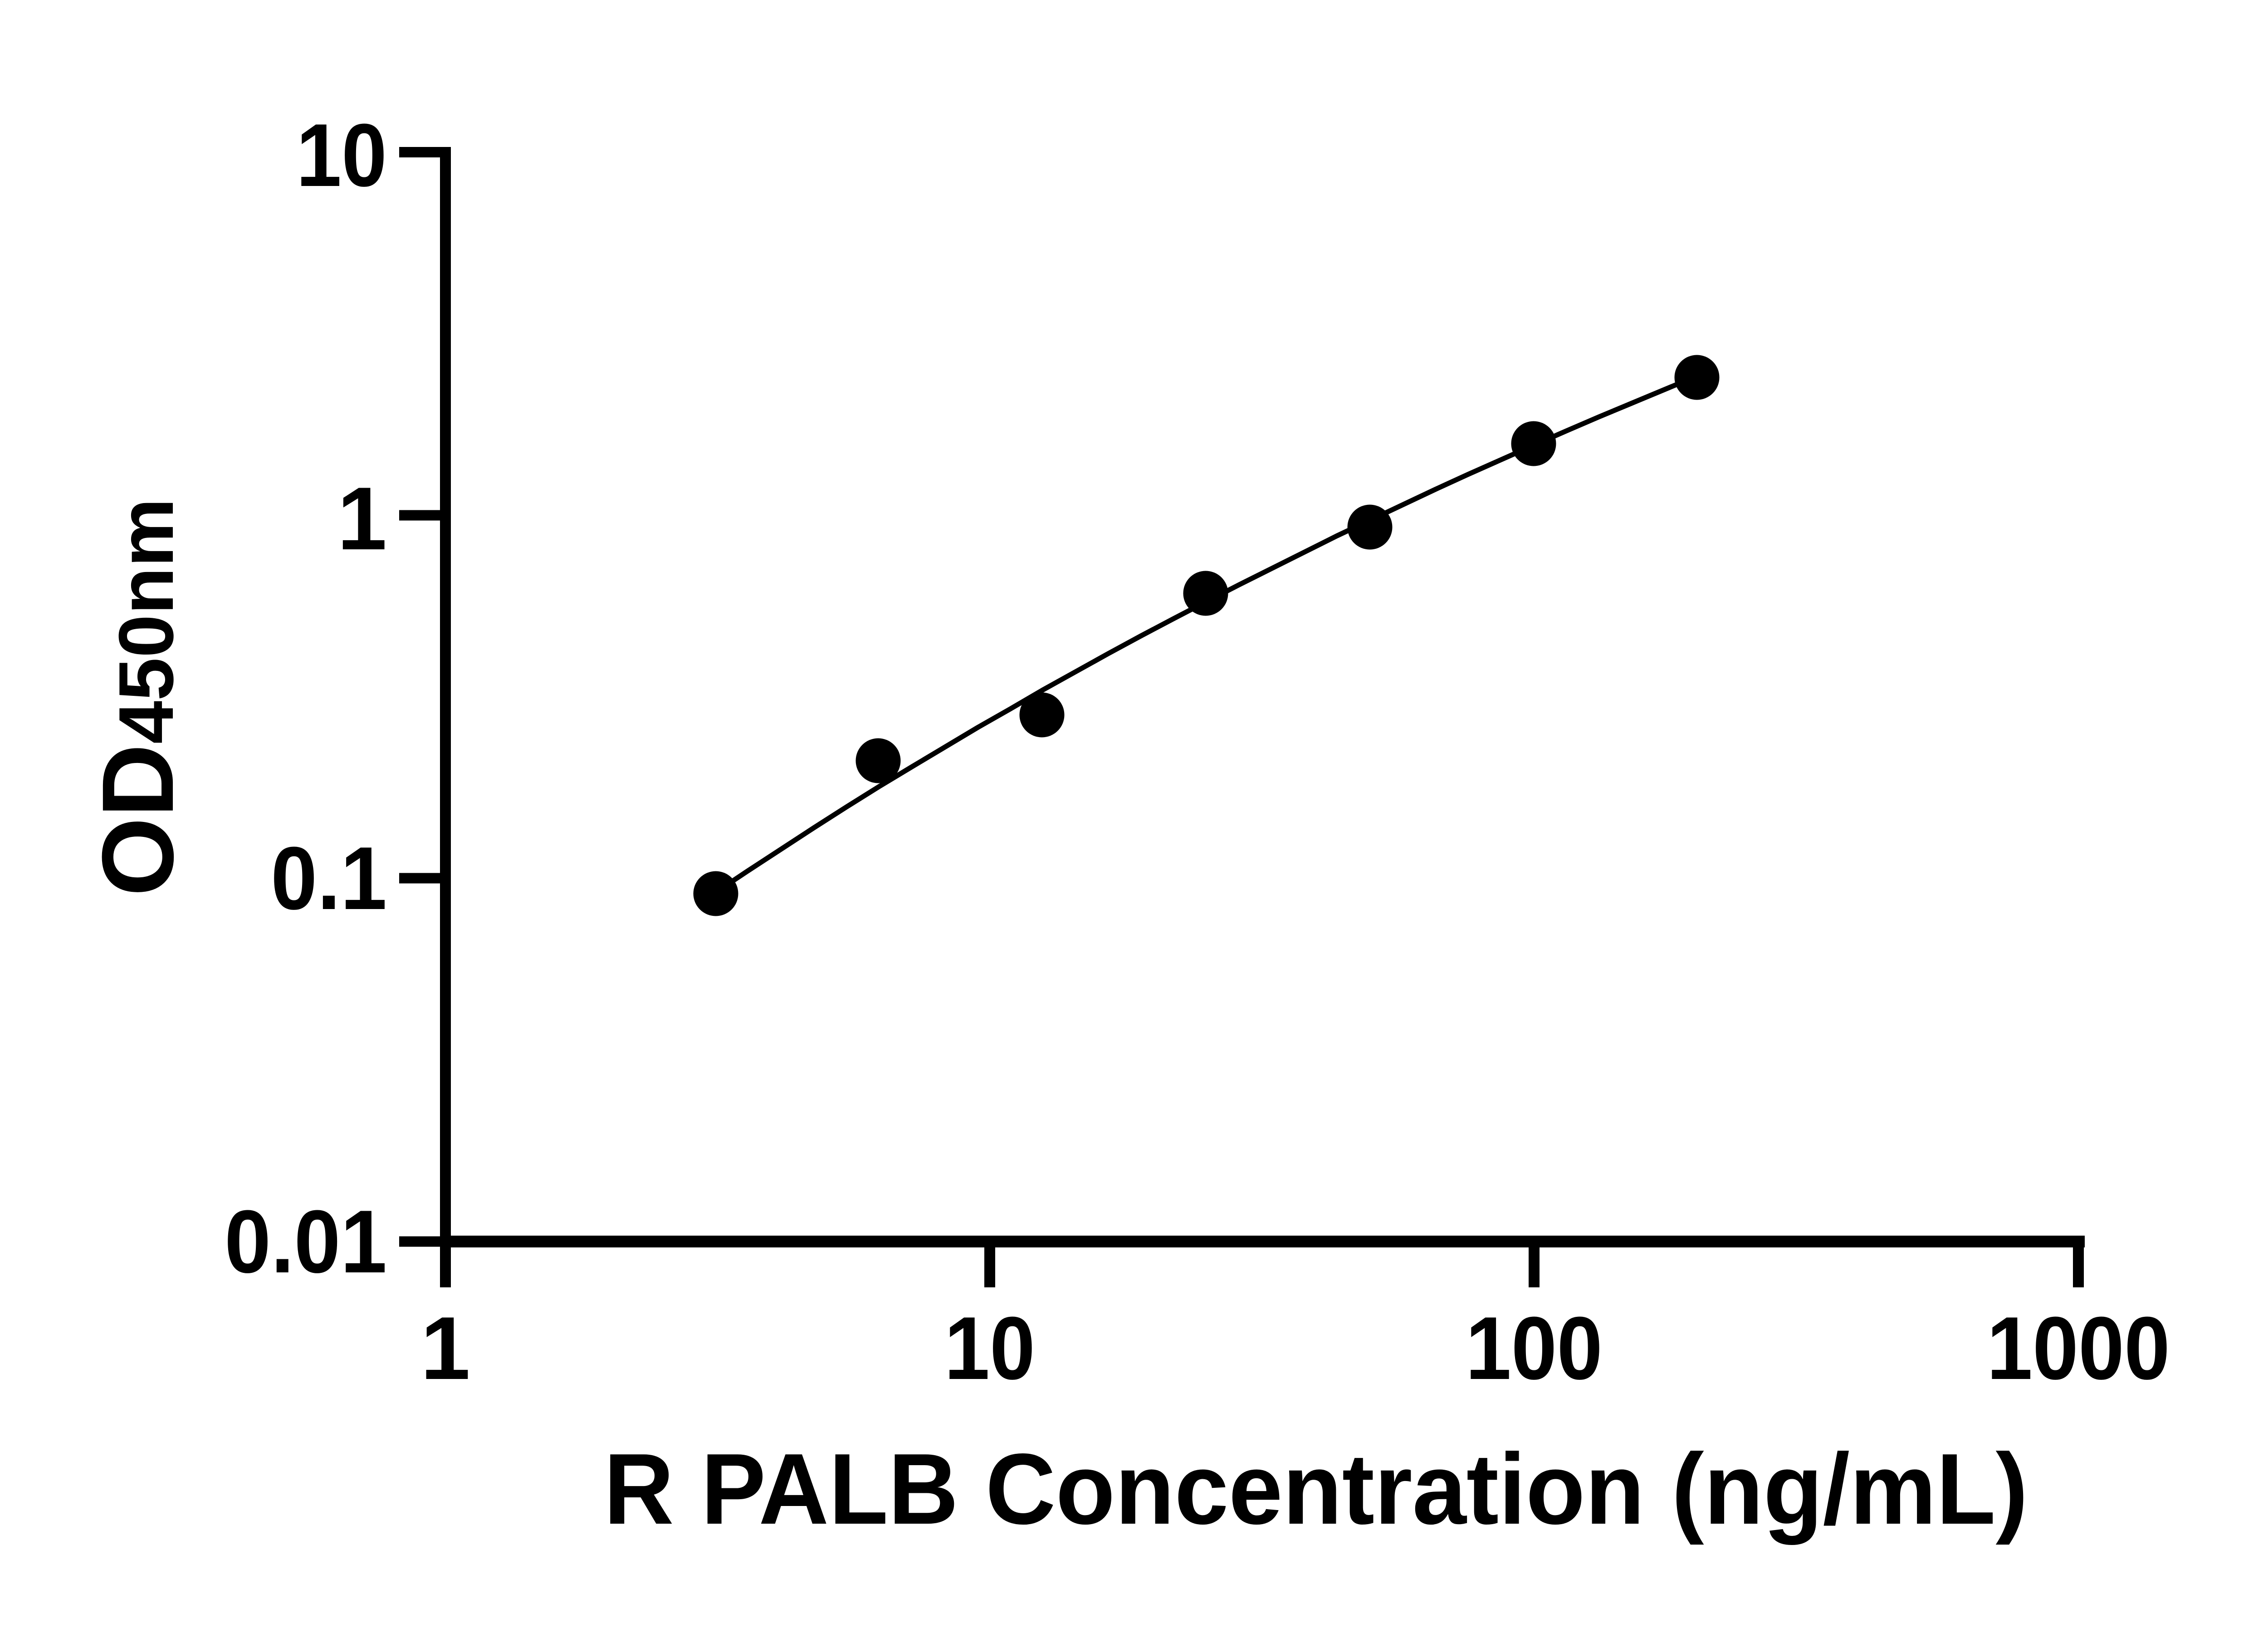 This screenshot has height=1633, width=2268. Describe the element at coordinates (1316, 1489) in the screenshot. I see `svg-text: R PALB Concentration (ng/mL)` at that location.